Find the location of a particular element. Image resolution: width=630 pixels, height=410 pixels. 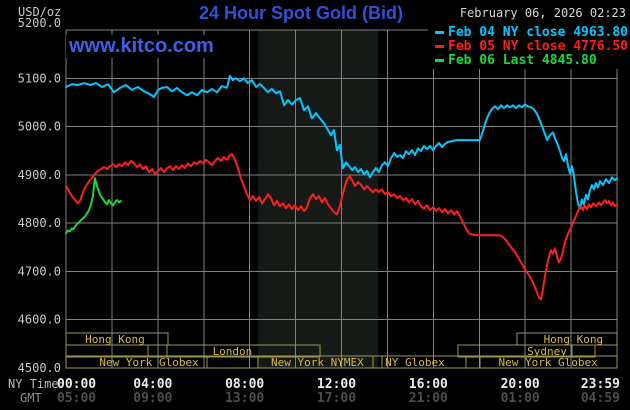

x-axis-label-gmt: 04:59 is located at coordinates (600, 398).